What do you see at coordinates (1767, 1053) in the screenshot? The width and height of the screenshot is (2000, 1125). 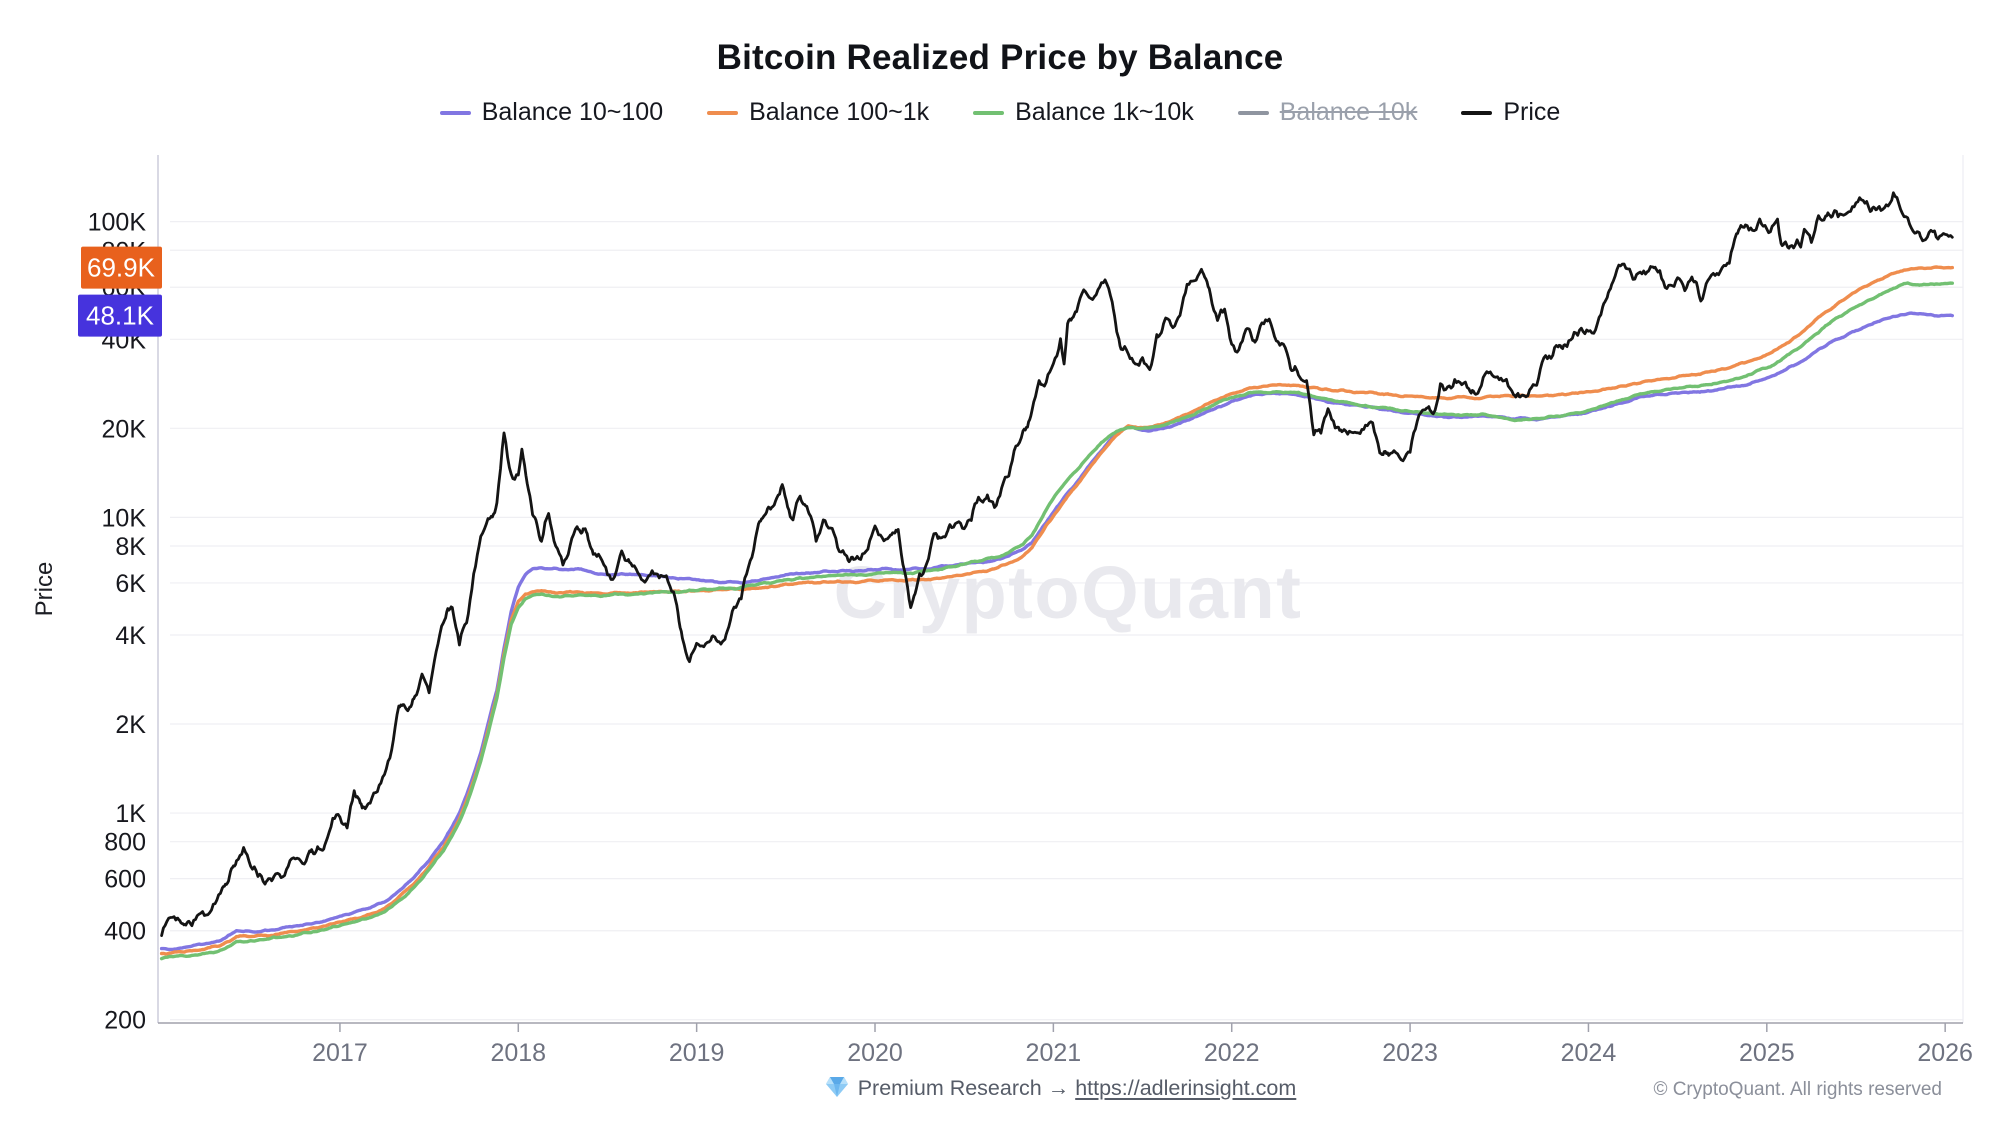 I see `x-tick-label: 2025` at bounding box center [1767, 1053].